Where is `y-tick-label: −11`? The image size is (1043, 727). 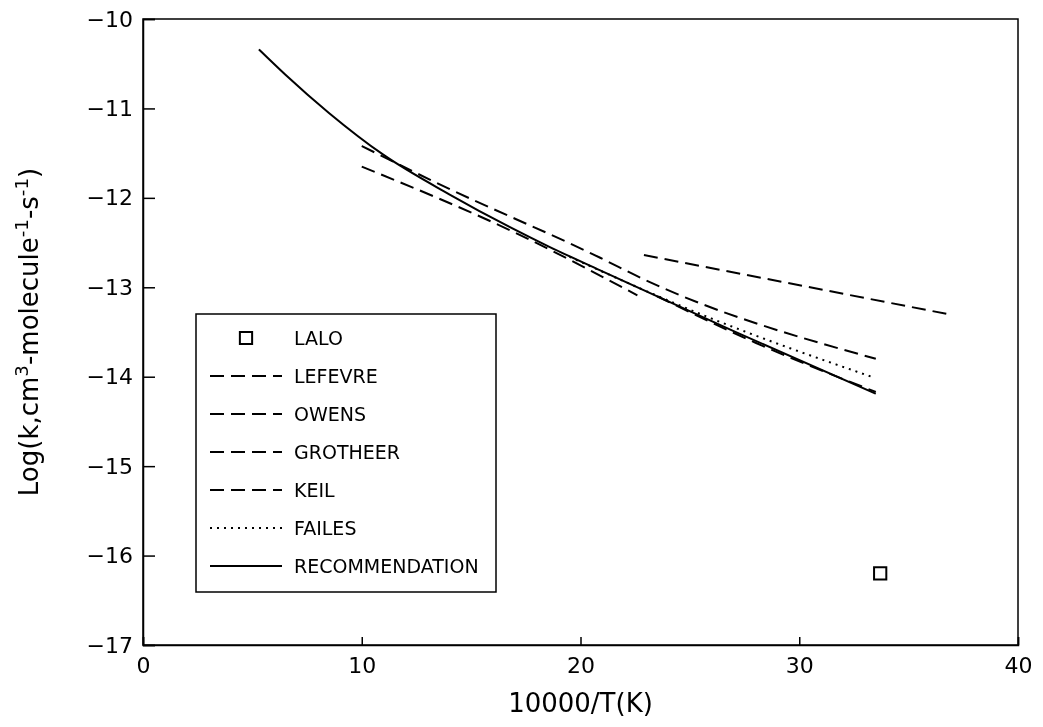 y-tick-label: −11 is located at coordinates (109, 108).